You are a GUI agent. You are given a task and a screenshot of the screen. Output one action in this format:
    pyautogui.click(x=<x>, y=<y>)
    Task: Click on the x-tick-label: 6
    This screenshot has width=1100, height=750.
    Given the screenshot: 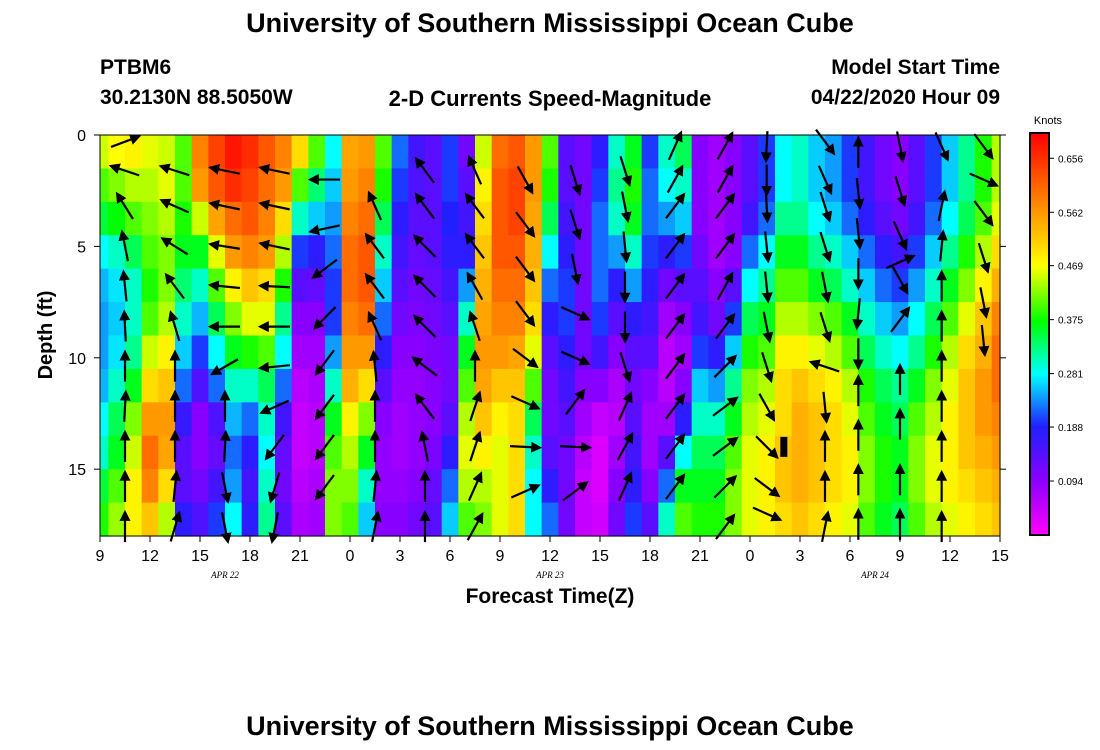 What is the action you would take?
    pyautogui.click(x=450, y=556)
    